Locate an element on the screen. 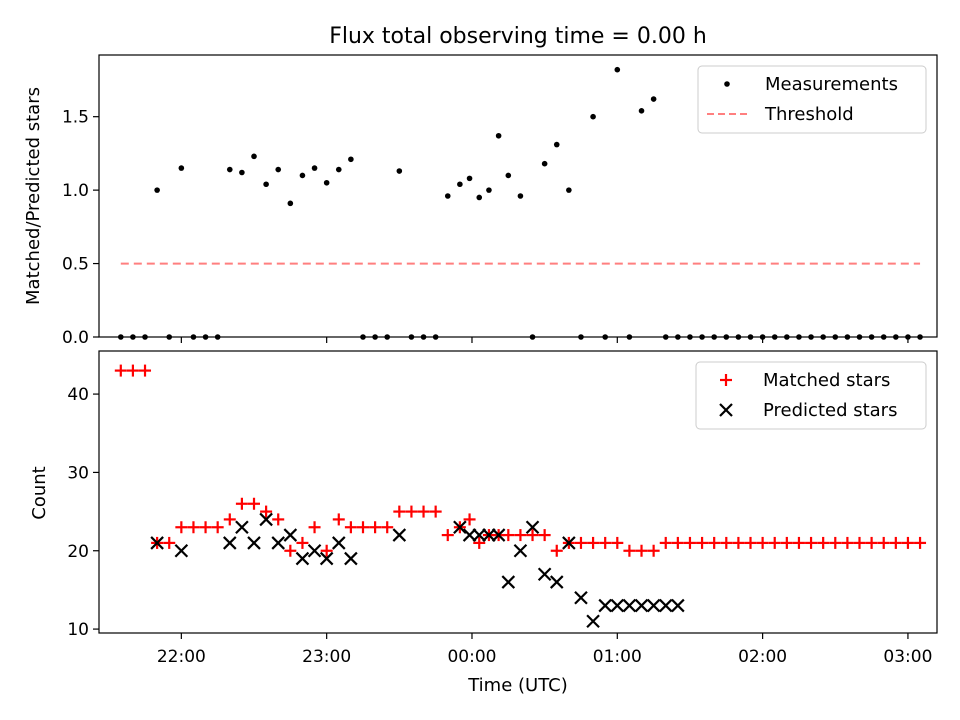 The height and width of the screenshot is (720, 960). ratio-legend: Measurements Threshold is located at coordinates (812, 99).